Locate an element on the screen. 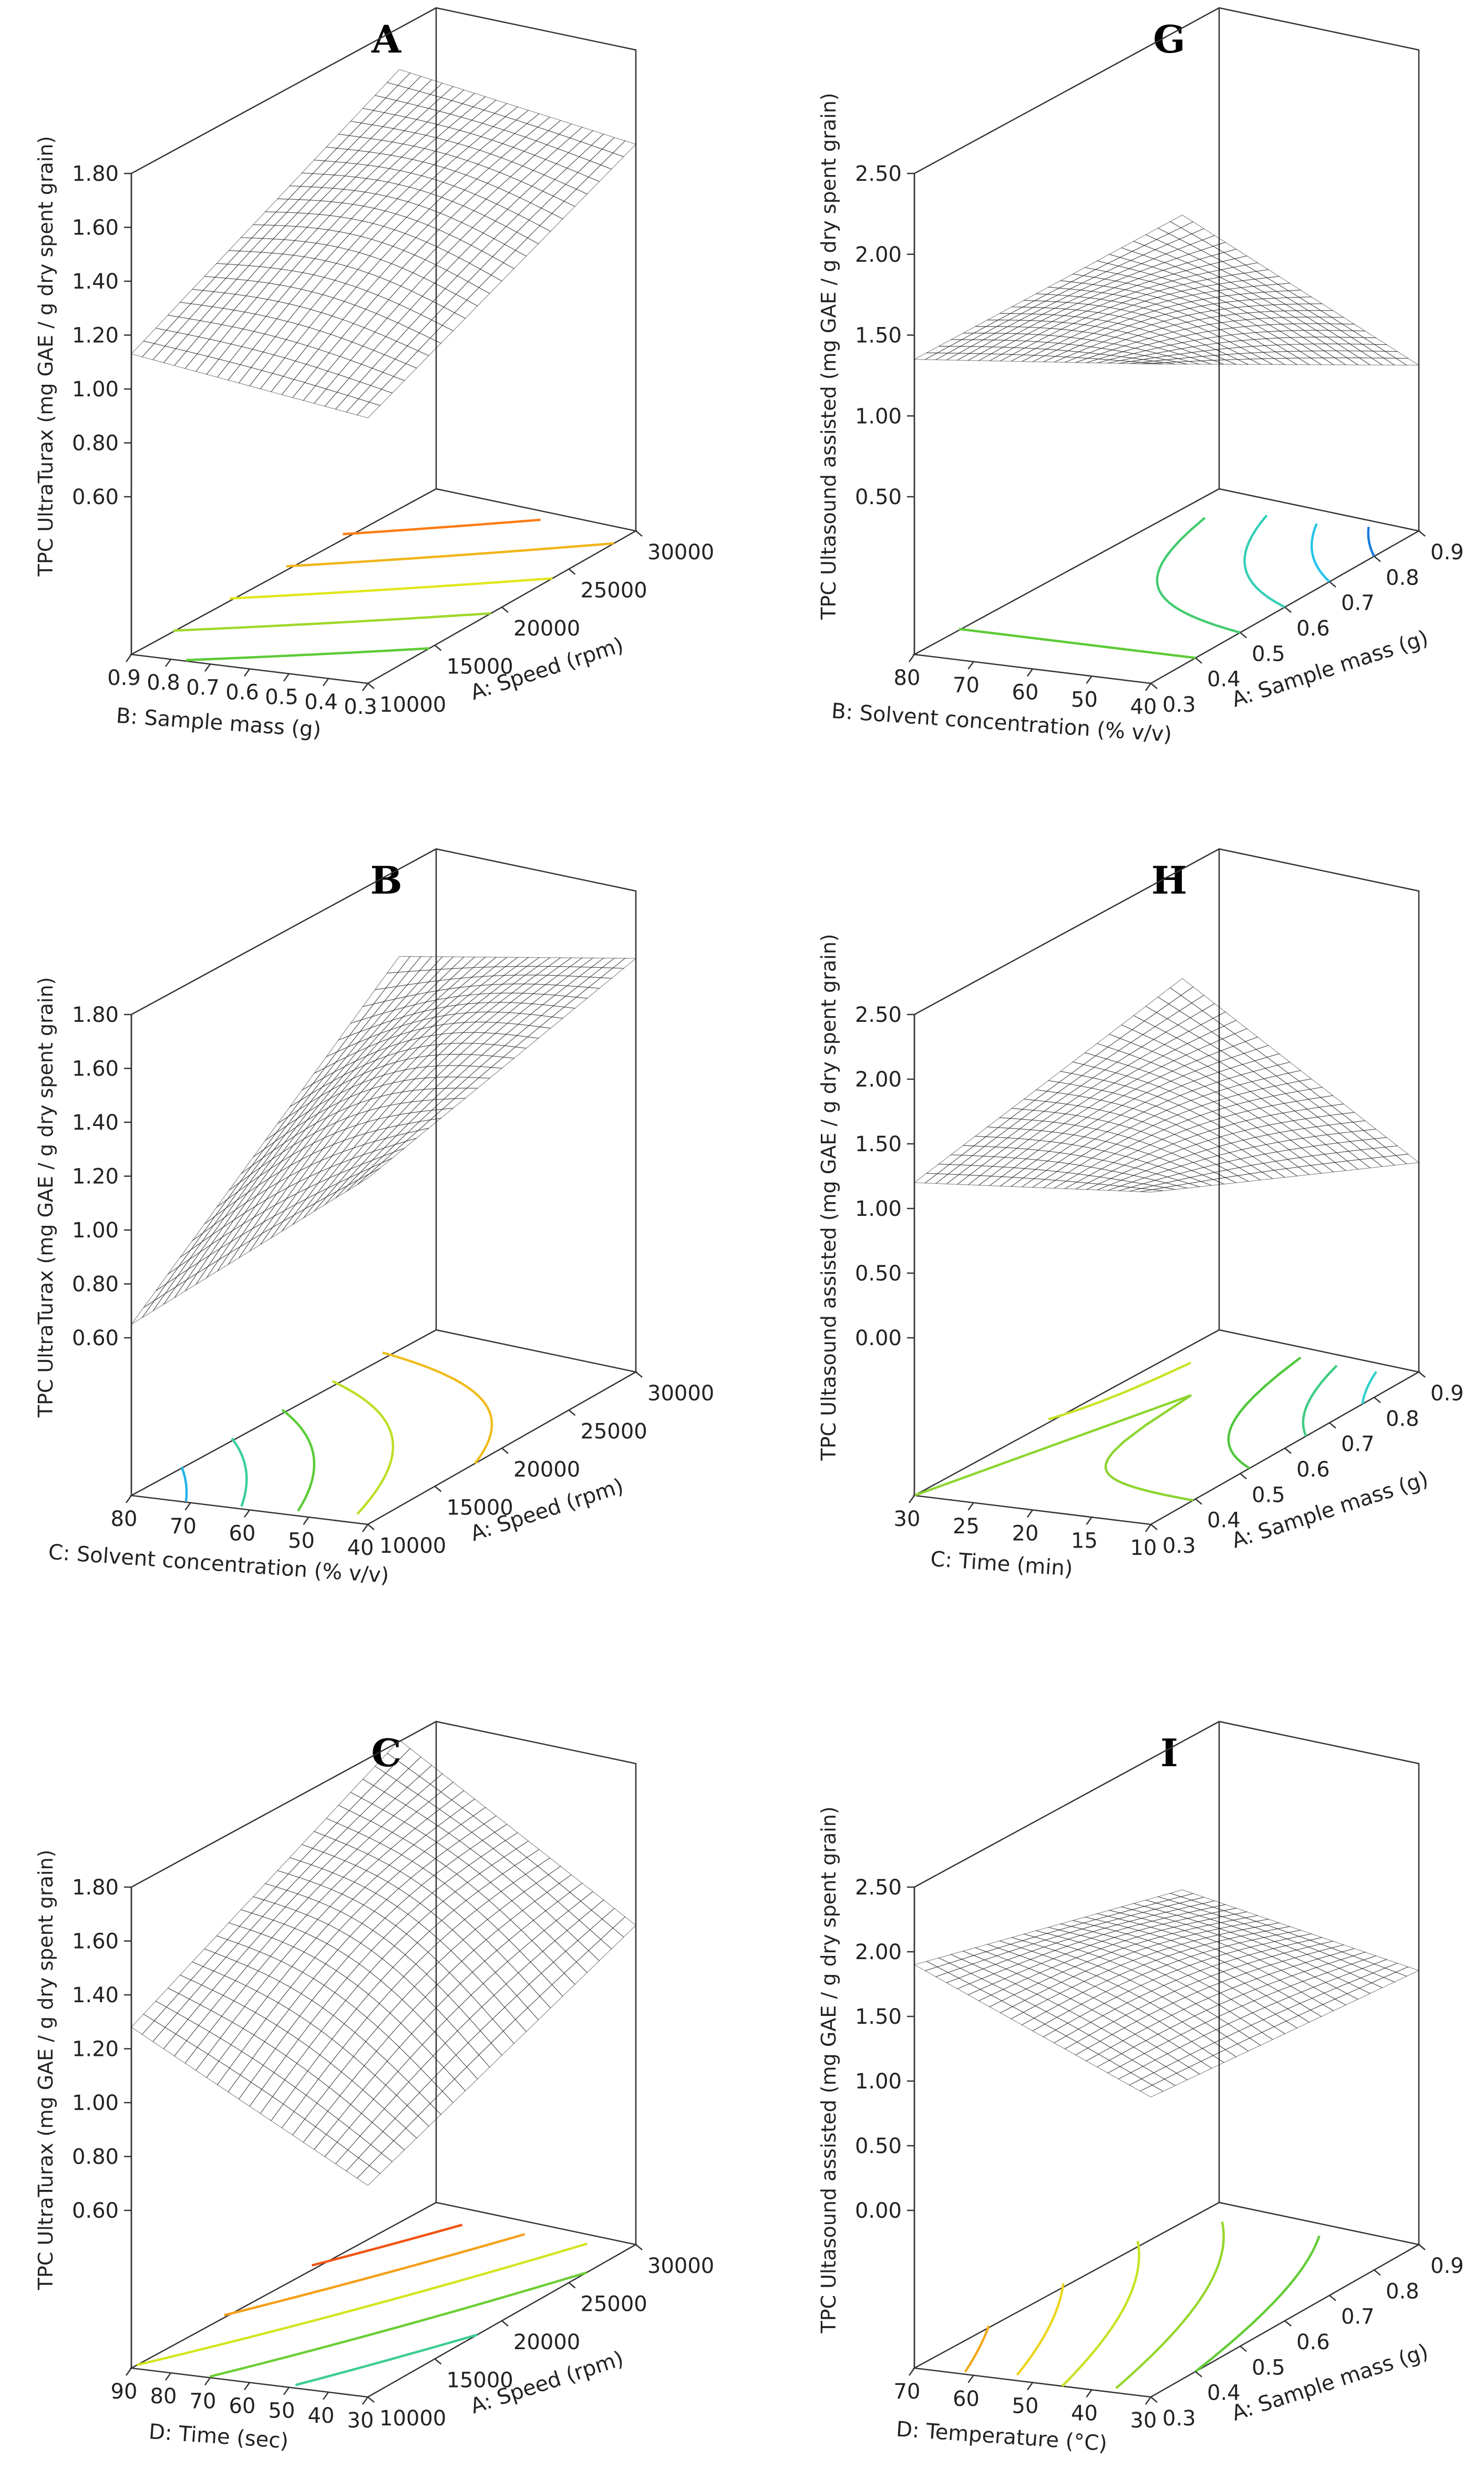  z-tick-label: 1.00 is located at coordinates (878, 416).